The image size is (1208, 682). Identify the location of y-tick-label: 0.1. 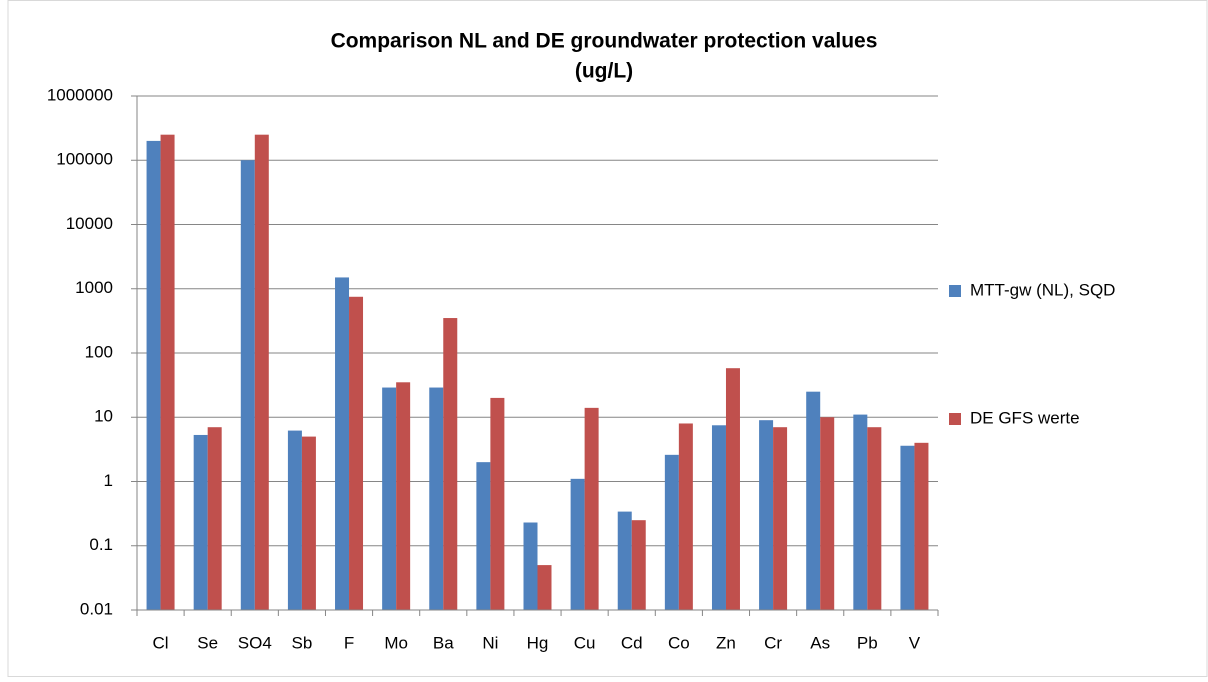
(101, 544).